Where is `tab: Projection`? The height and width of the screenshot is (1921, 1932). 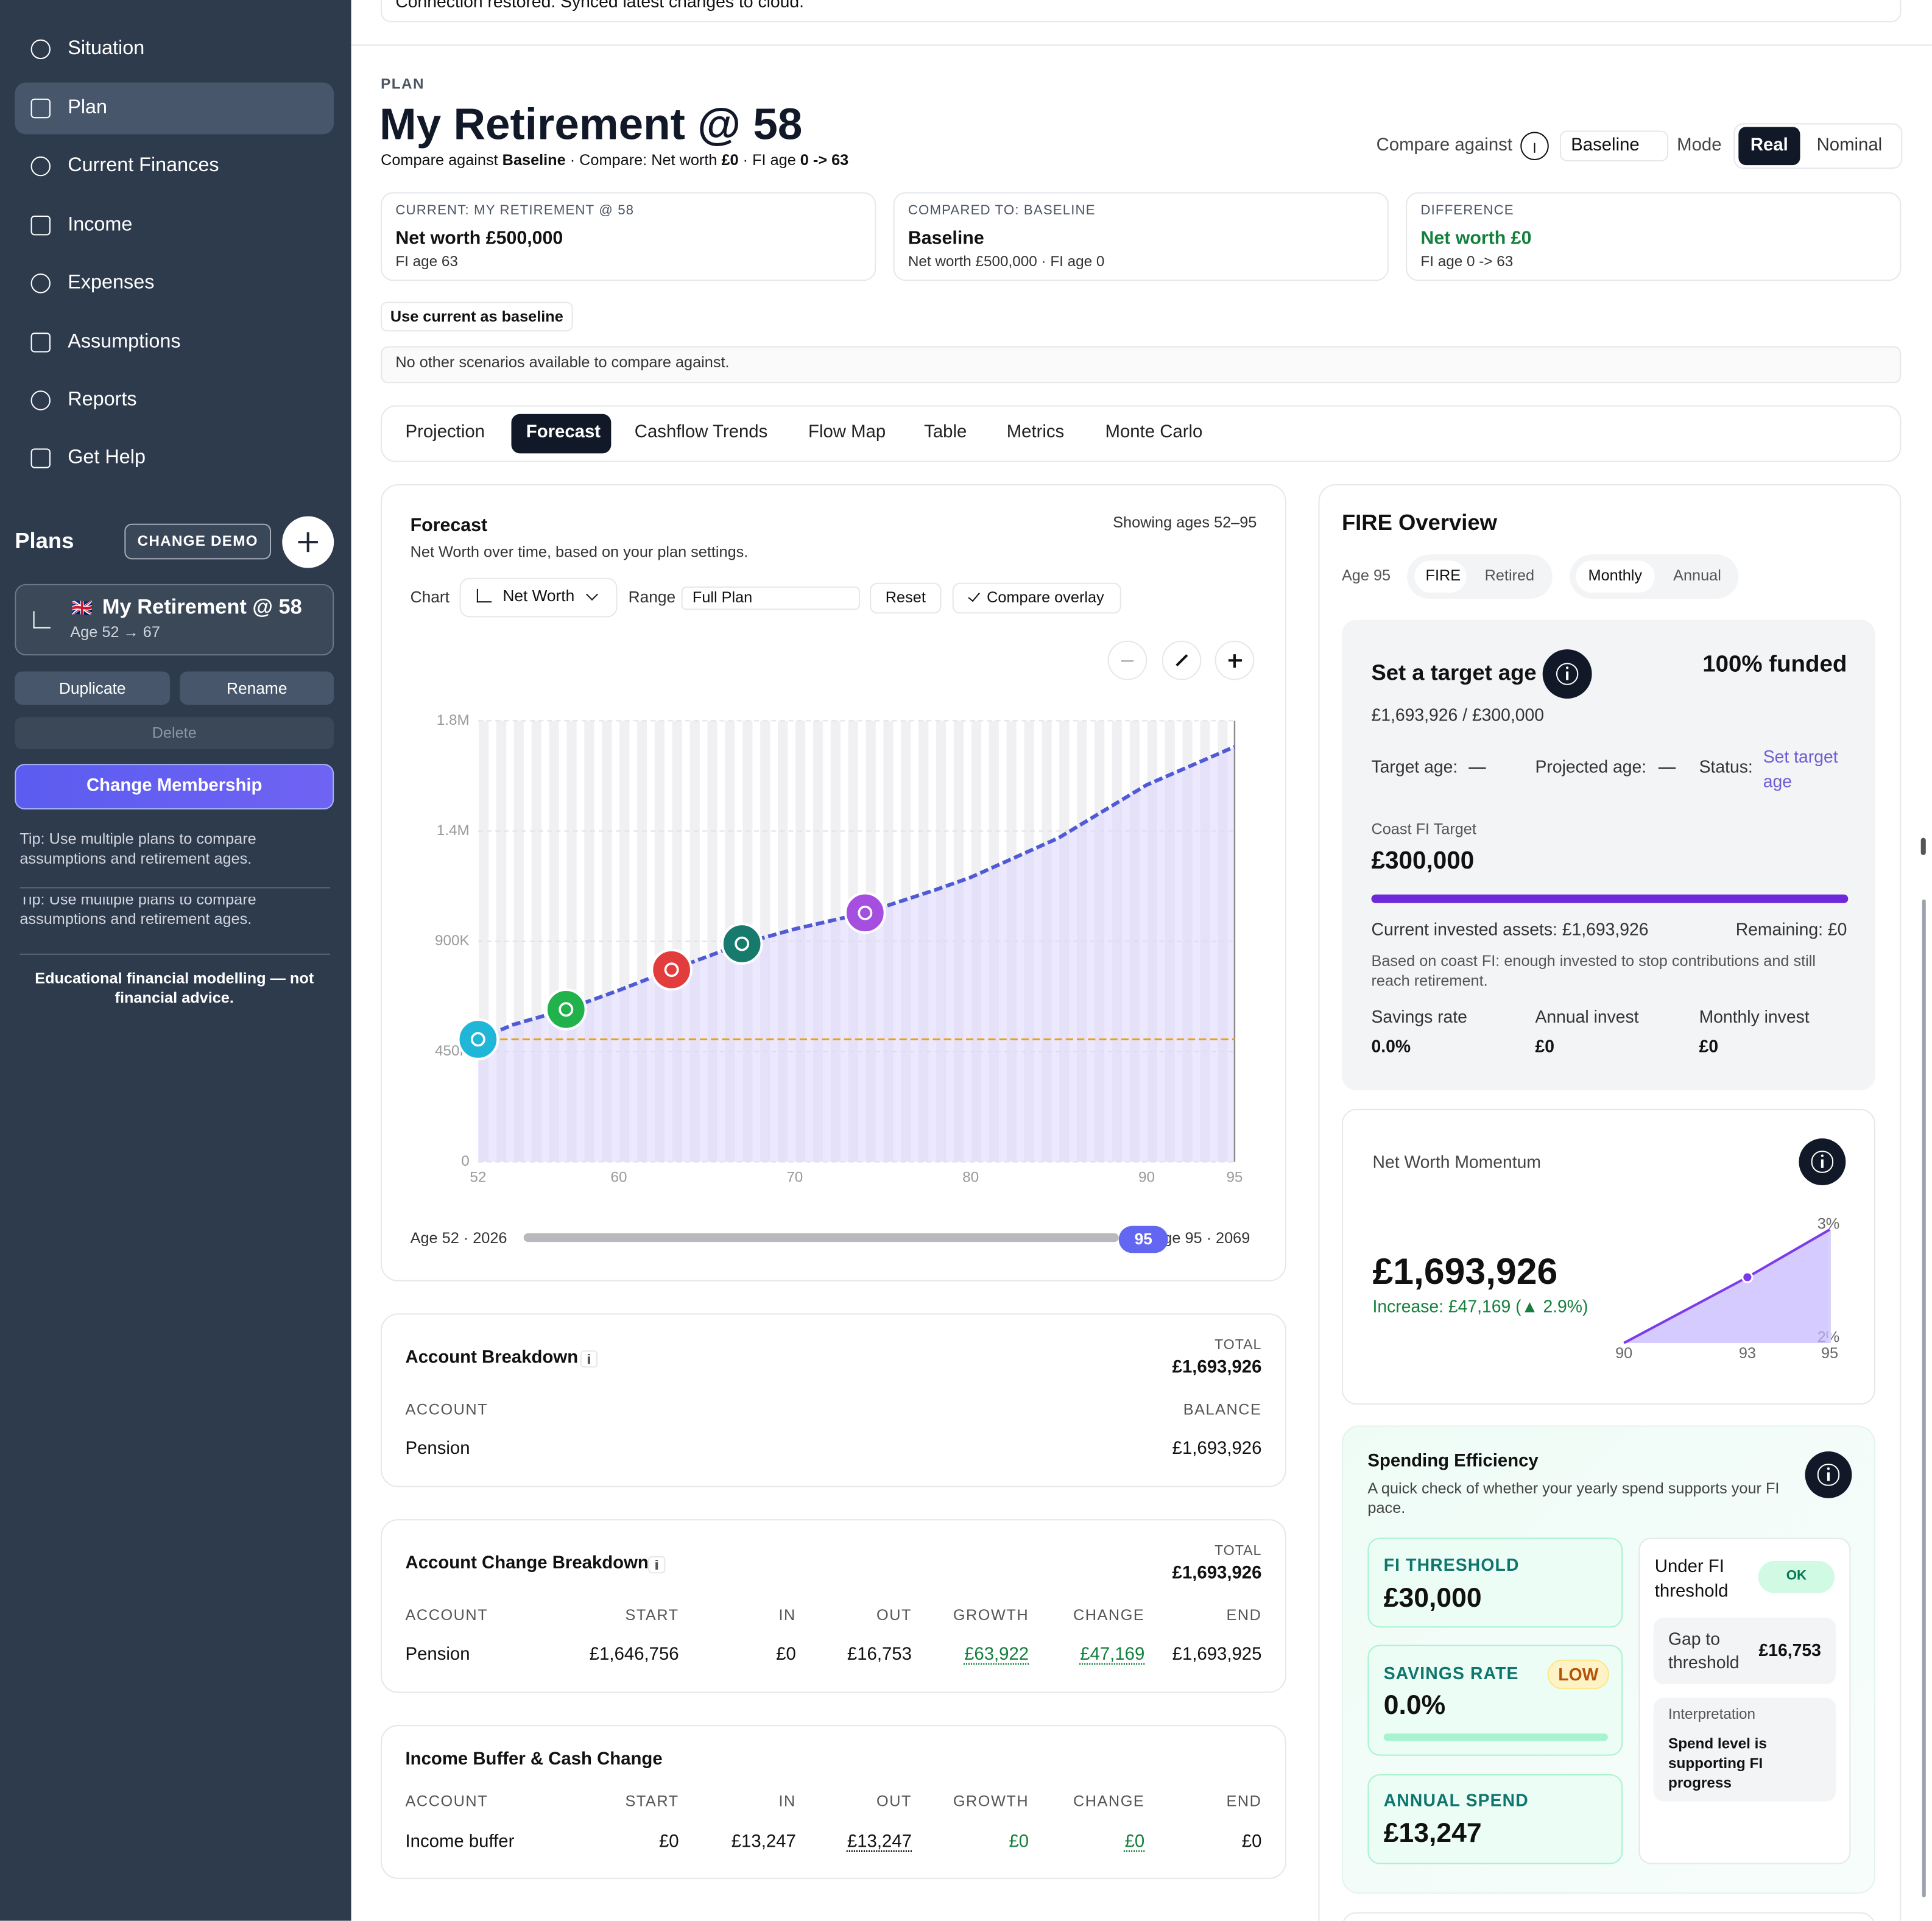
tab: Projection is located at coordinates (445, 432).